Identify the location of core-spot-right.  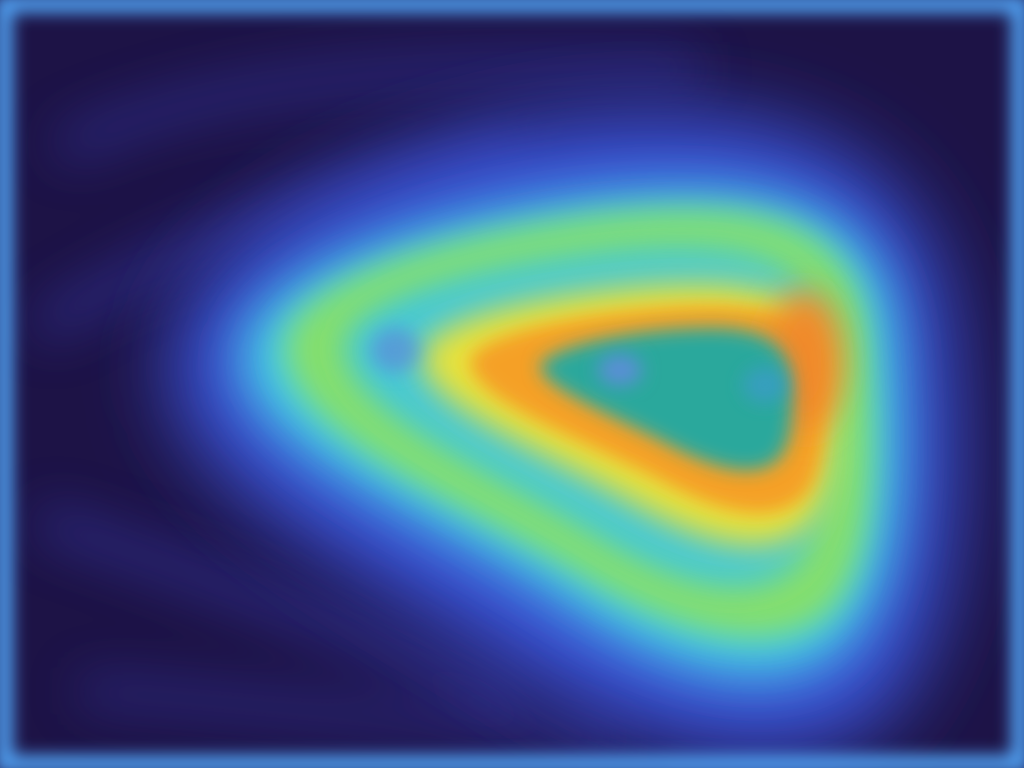
(765, 385).